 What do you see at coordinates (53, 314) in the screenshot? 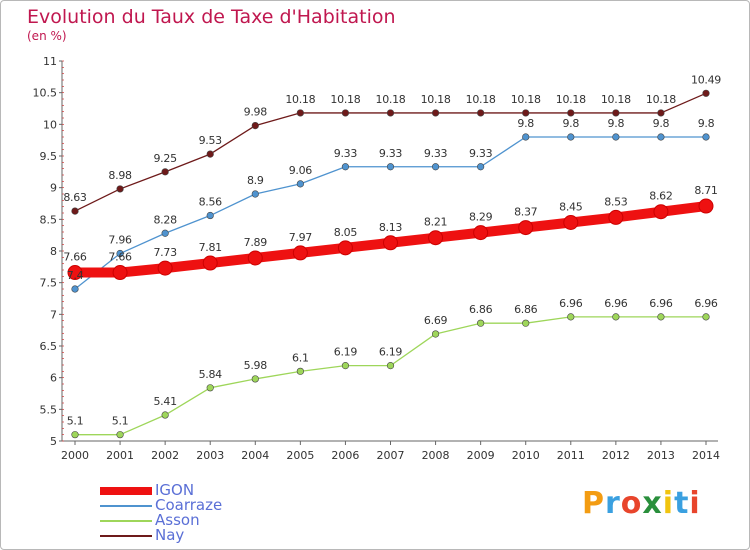
I see `y-tick-label: 7` at bounding box center [53, 314].